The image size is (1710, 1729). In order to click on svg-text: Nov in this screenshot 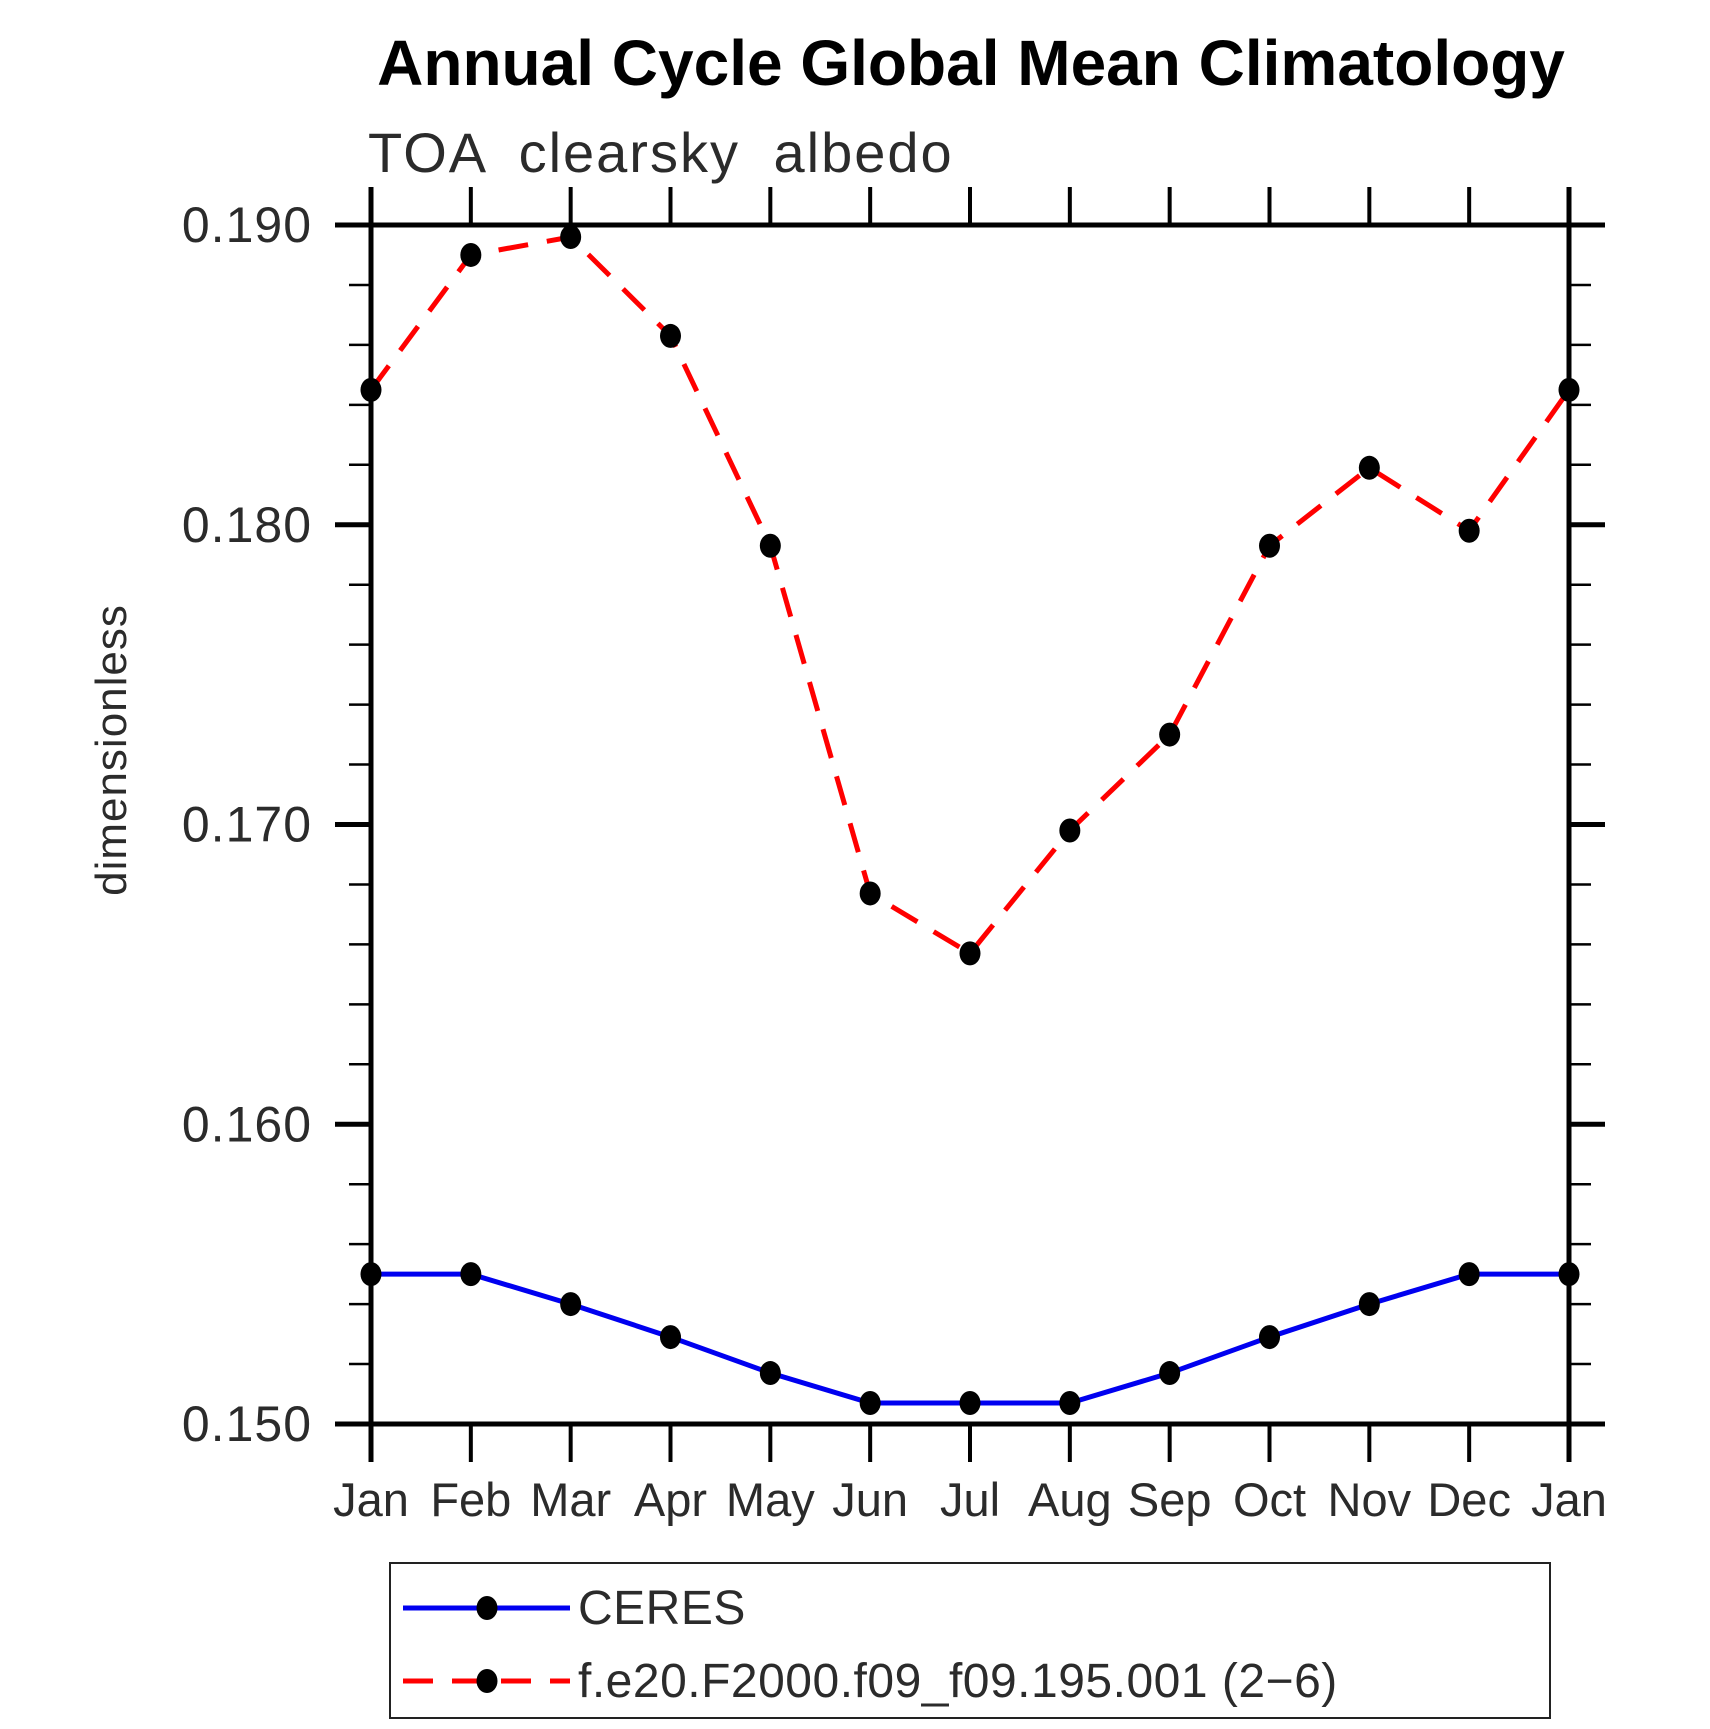, I will do `click(1370, 1499)`.